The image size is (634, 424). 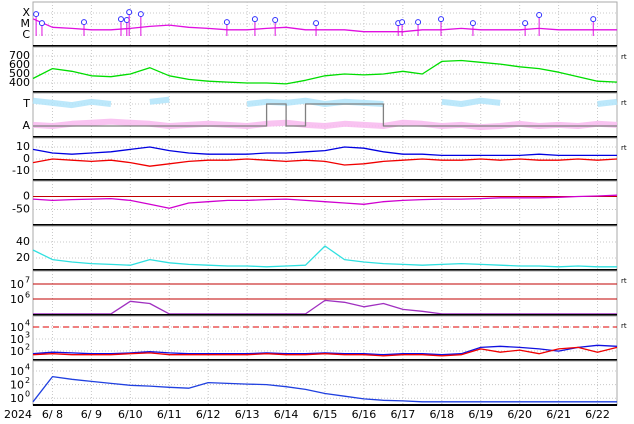 What do you see at coordinates (286, 414) in the screenshot?
I see `x-tick-label: 6/14` at bounding box center [286, 414].